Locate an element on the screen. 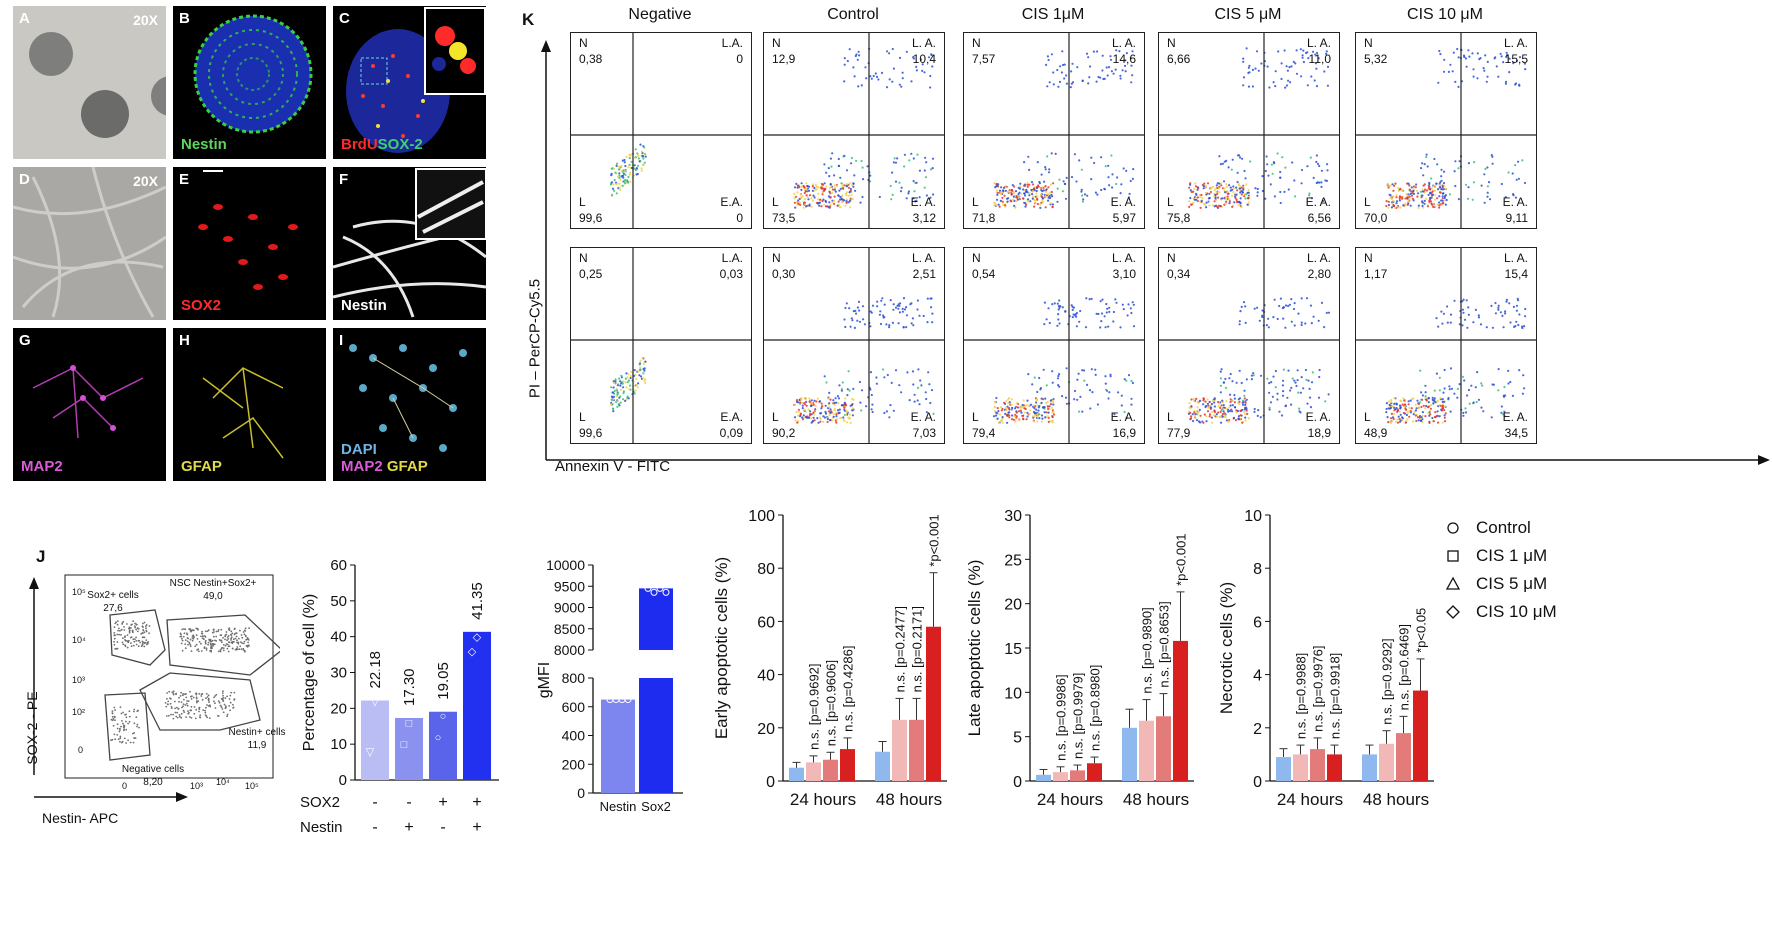 The height and width of the screenshot is (951, 1772). y-axis-label: Early apoptotic cells (%) is located at coordinates (721, 648).